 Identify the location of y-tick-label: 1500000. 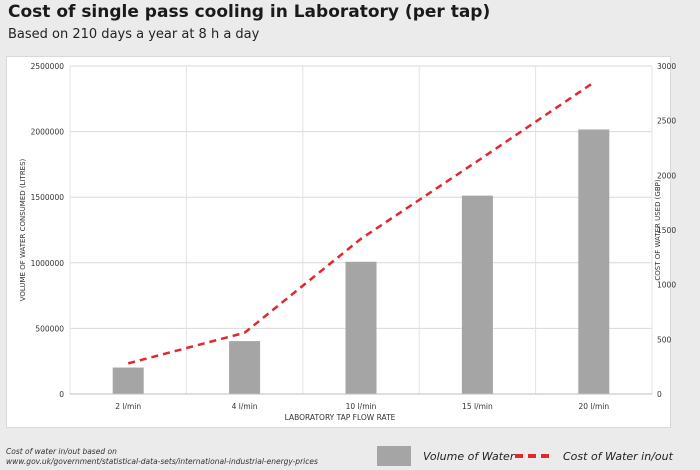
(48, 197).